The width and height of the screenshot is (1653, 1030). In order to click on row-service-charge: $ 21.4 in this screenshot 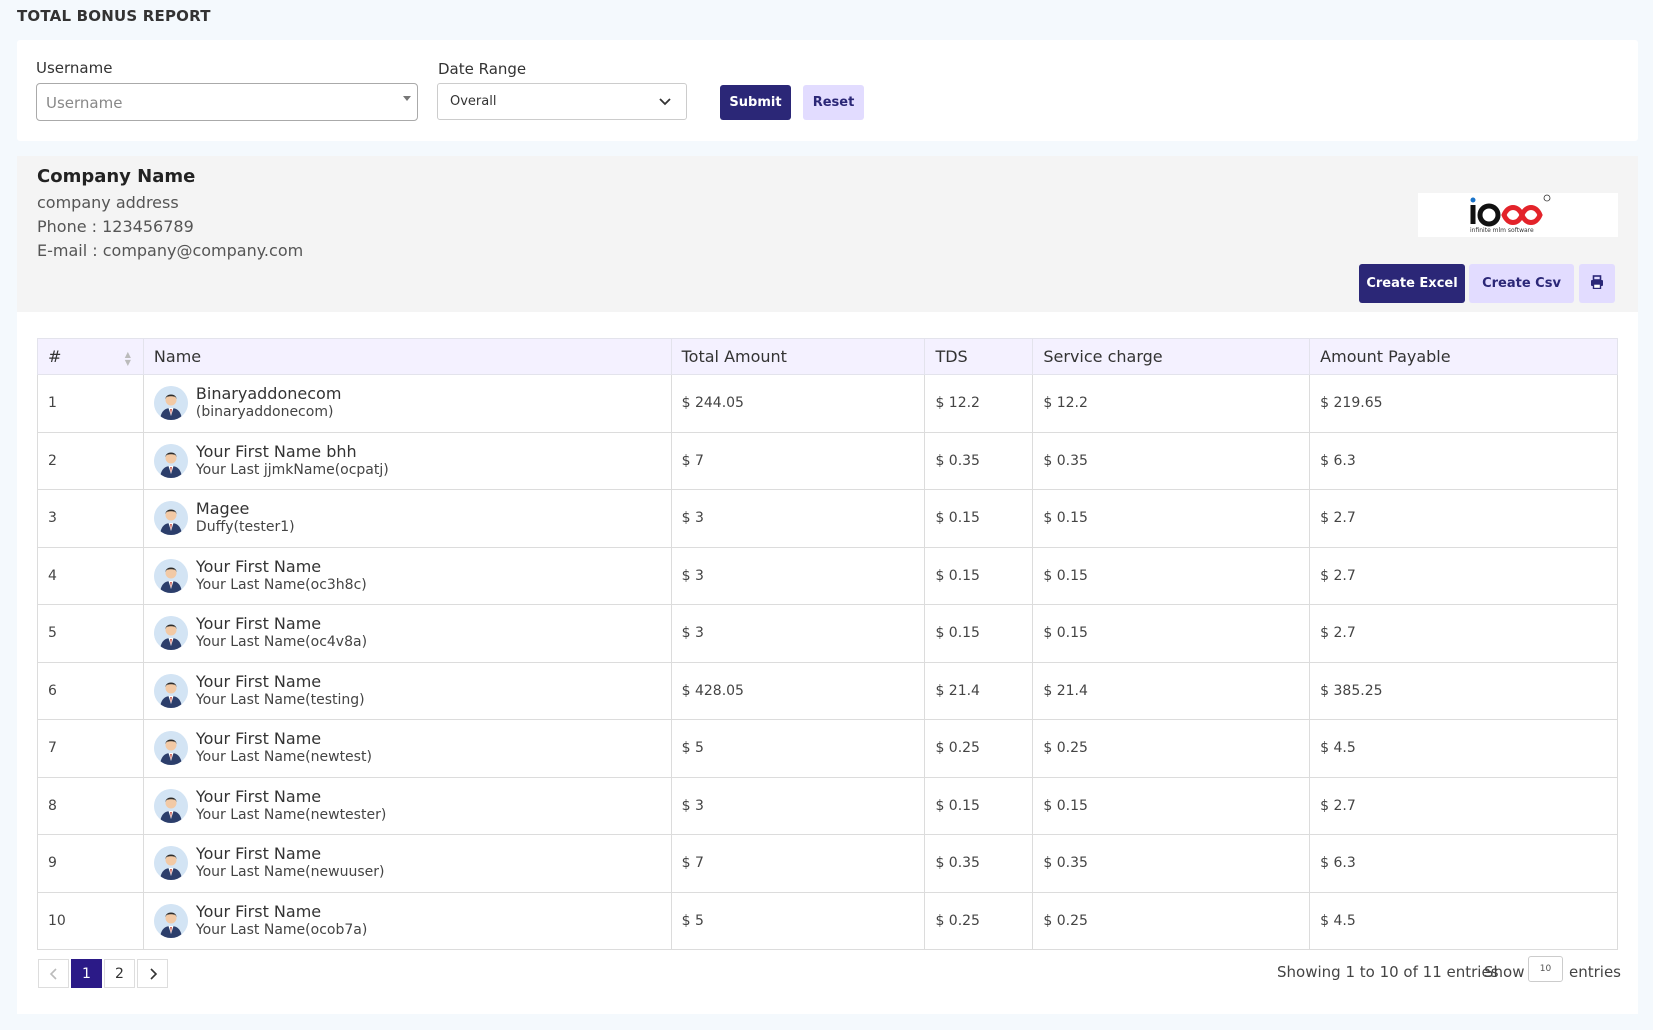, I will do `click(1171, 690)`.